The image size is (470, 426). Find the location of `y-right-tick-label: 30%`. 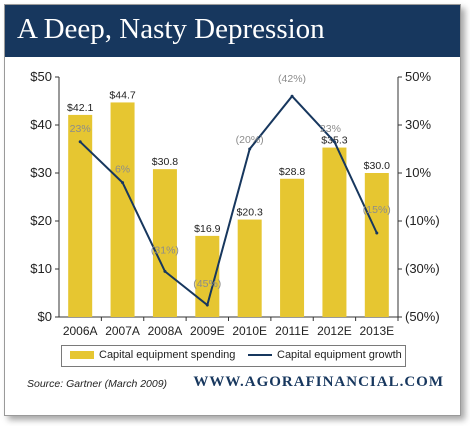

y-right-tick-label: 30% is located at coordinates (418, 124).